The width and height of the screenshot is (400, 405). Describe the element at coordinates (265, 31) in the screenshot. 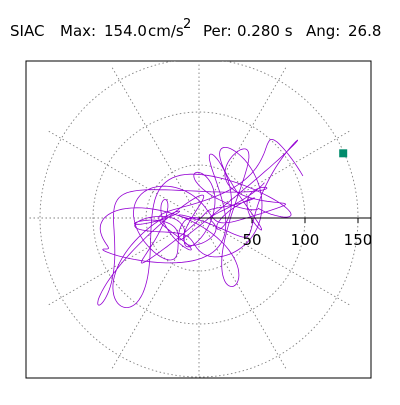

I see `header-per-value: 0.280 s` at that location.